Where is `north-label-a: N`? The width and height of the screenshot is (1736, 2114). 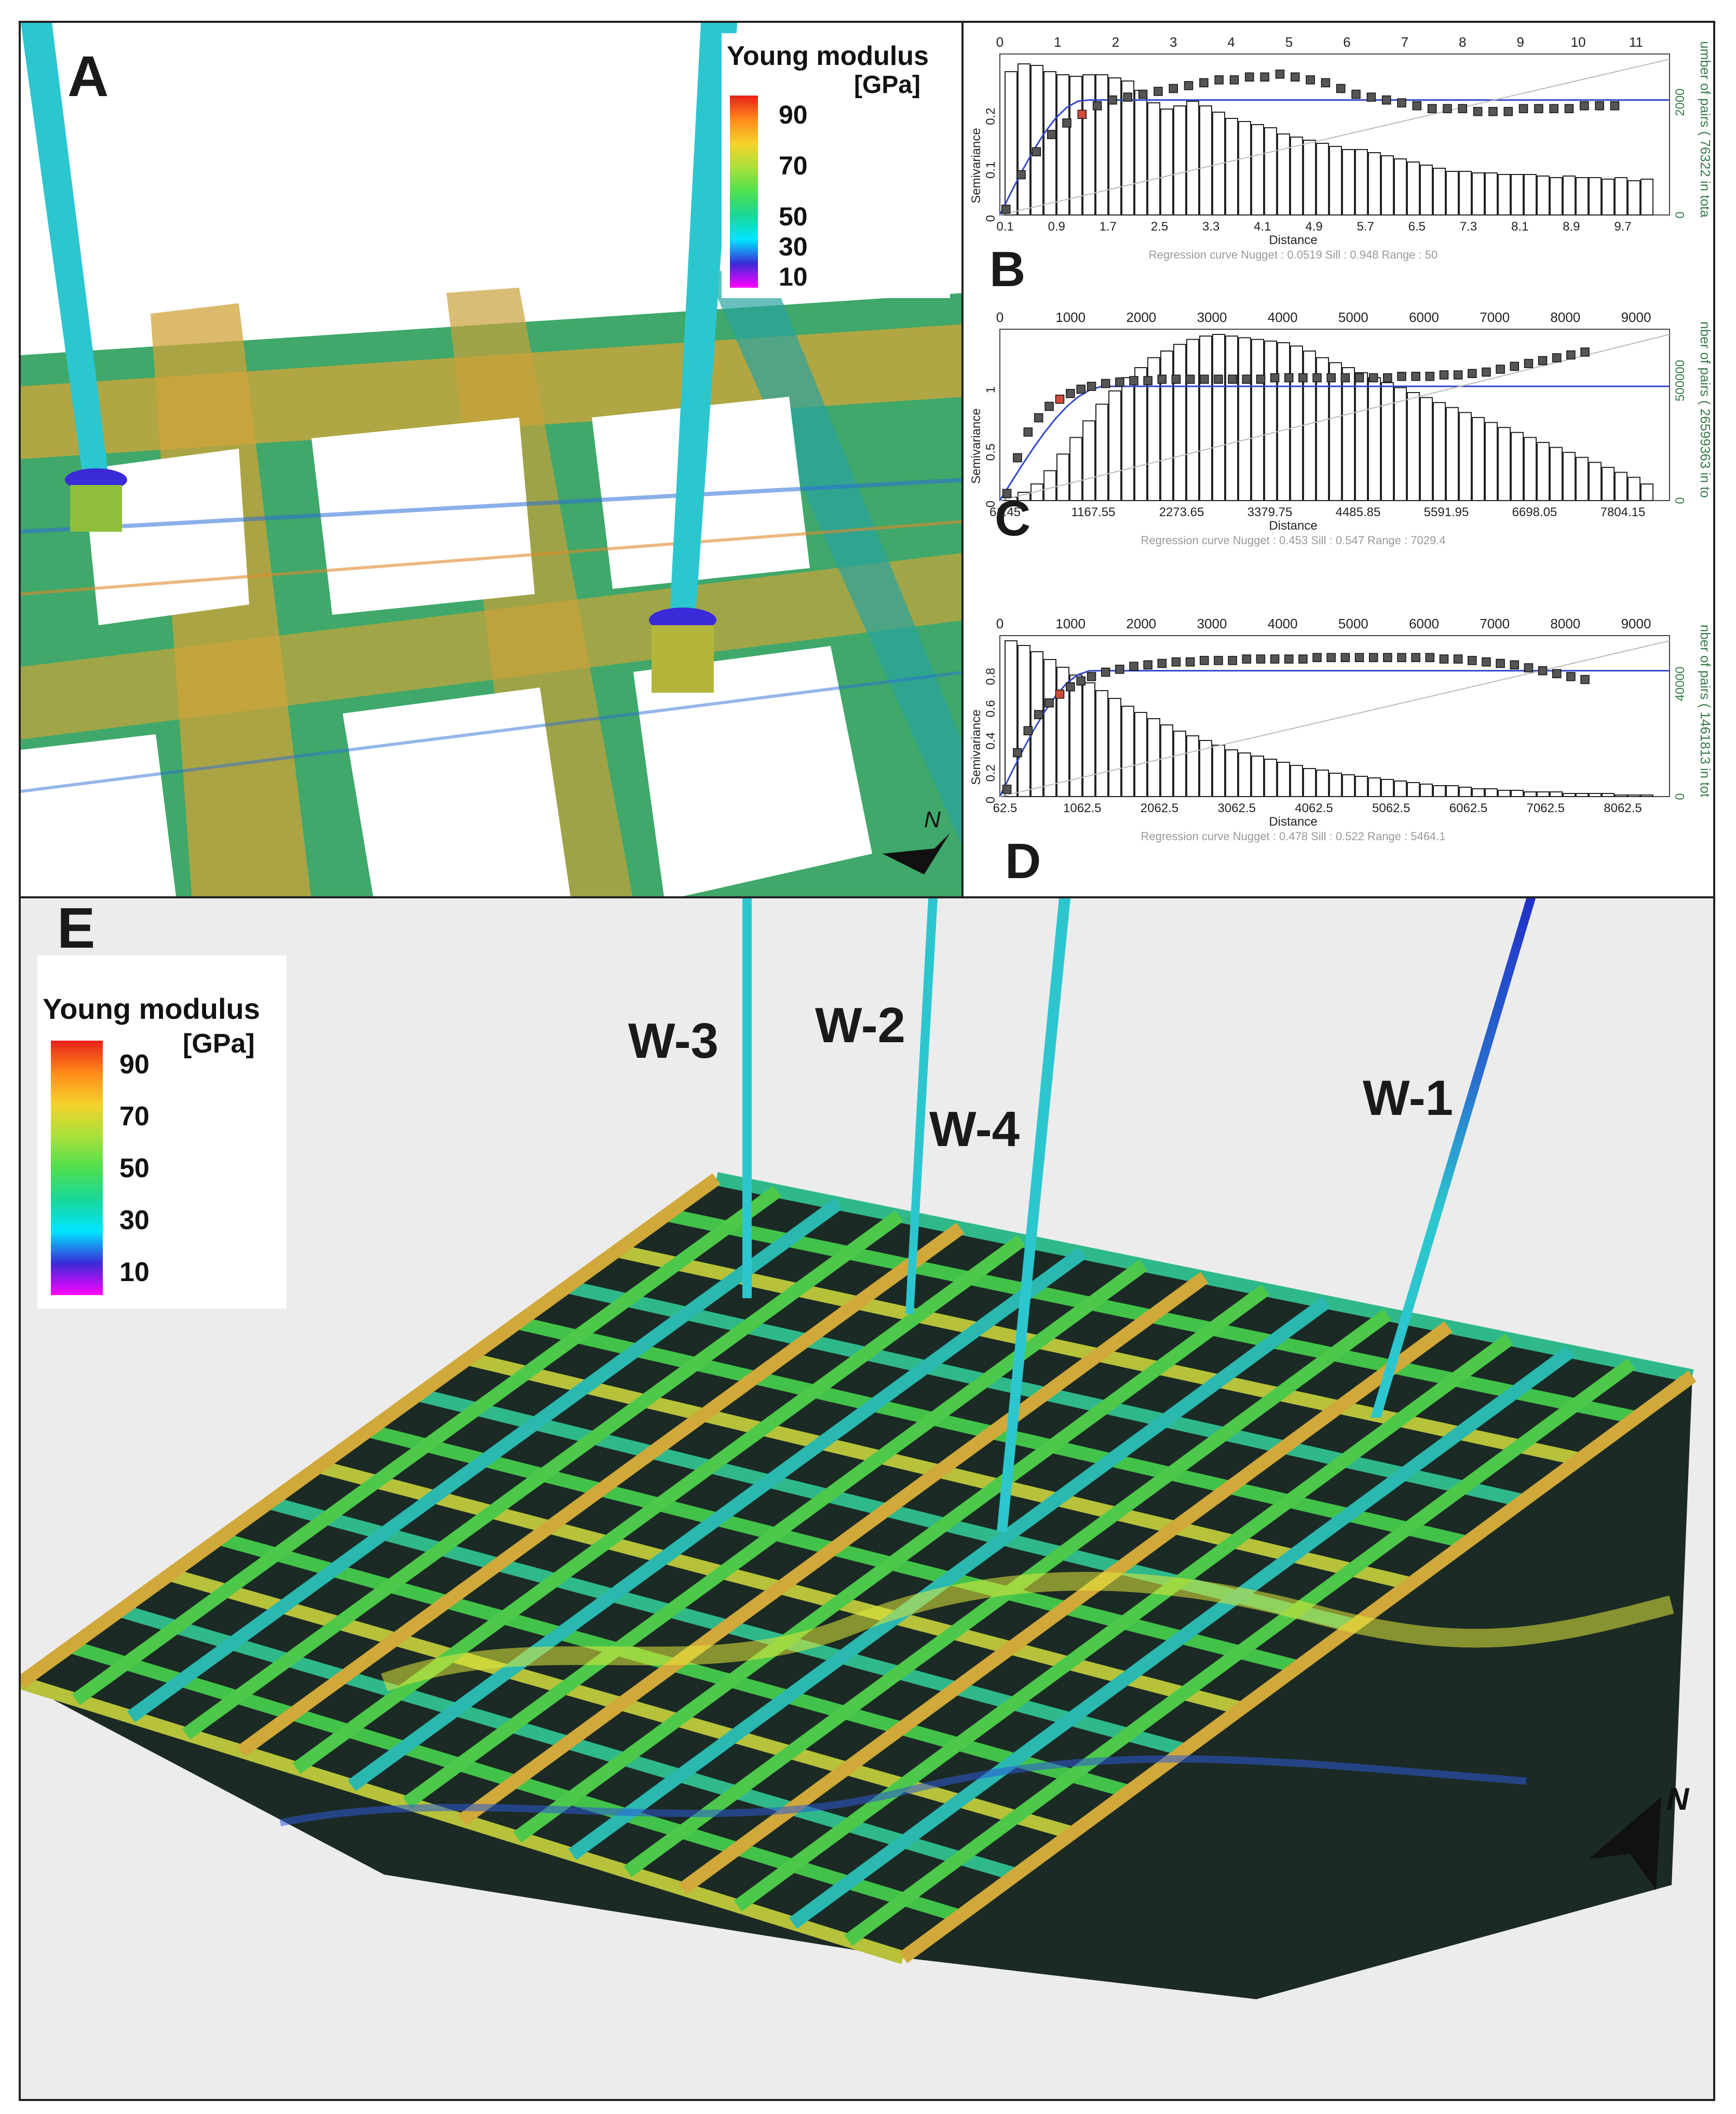
north-label-a: N is located at coordinates (932, 819).